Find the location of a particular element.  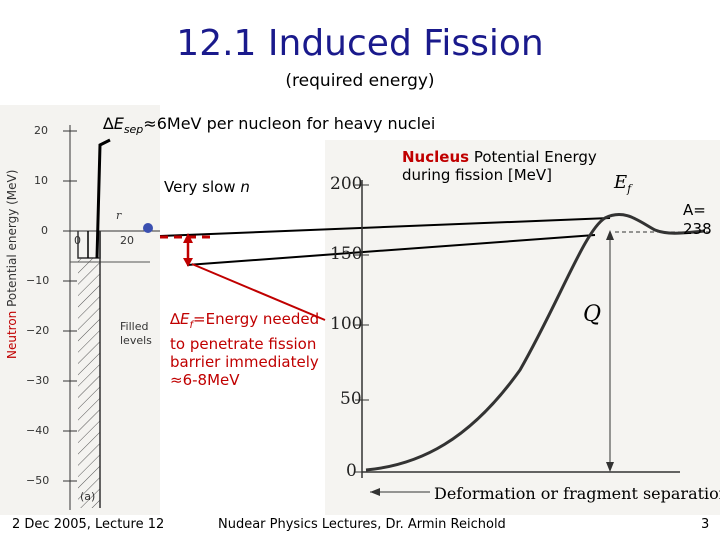

mass-number-label: A= 238 is located at coordinates (697, 219).